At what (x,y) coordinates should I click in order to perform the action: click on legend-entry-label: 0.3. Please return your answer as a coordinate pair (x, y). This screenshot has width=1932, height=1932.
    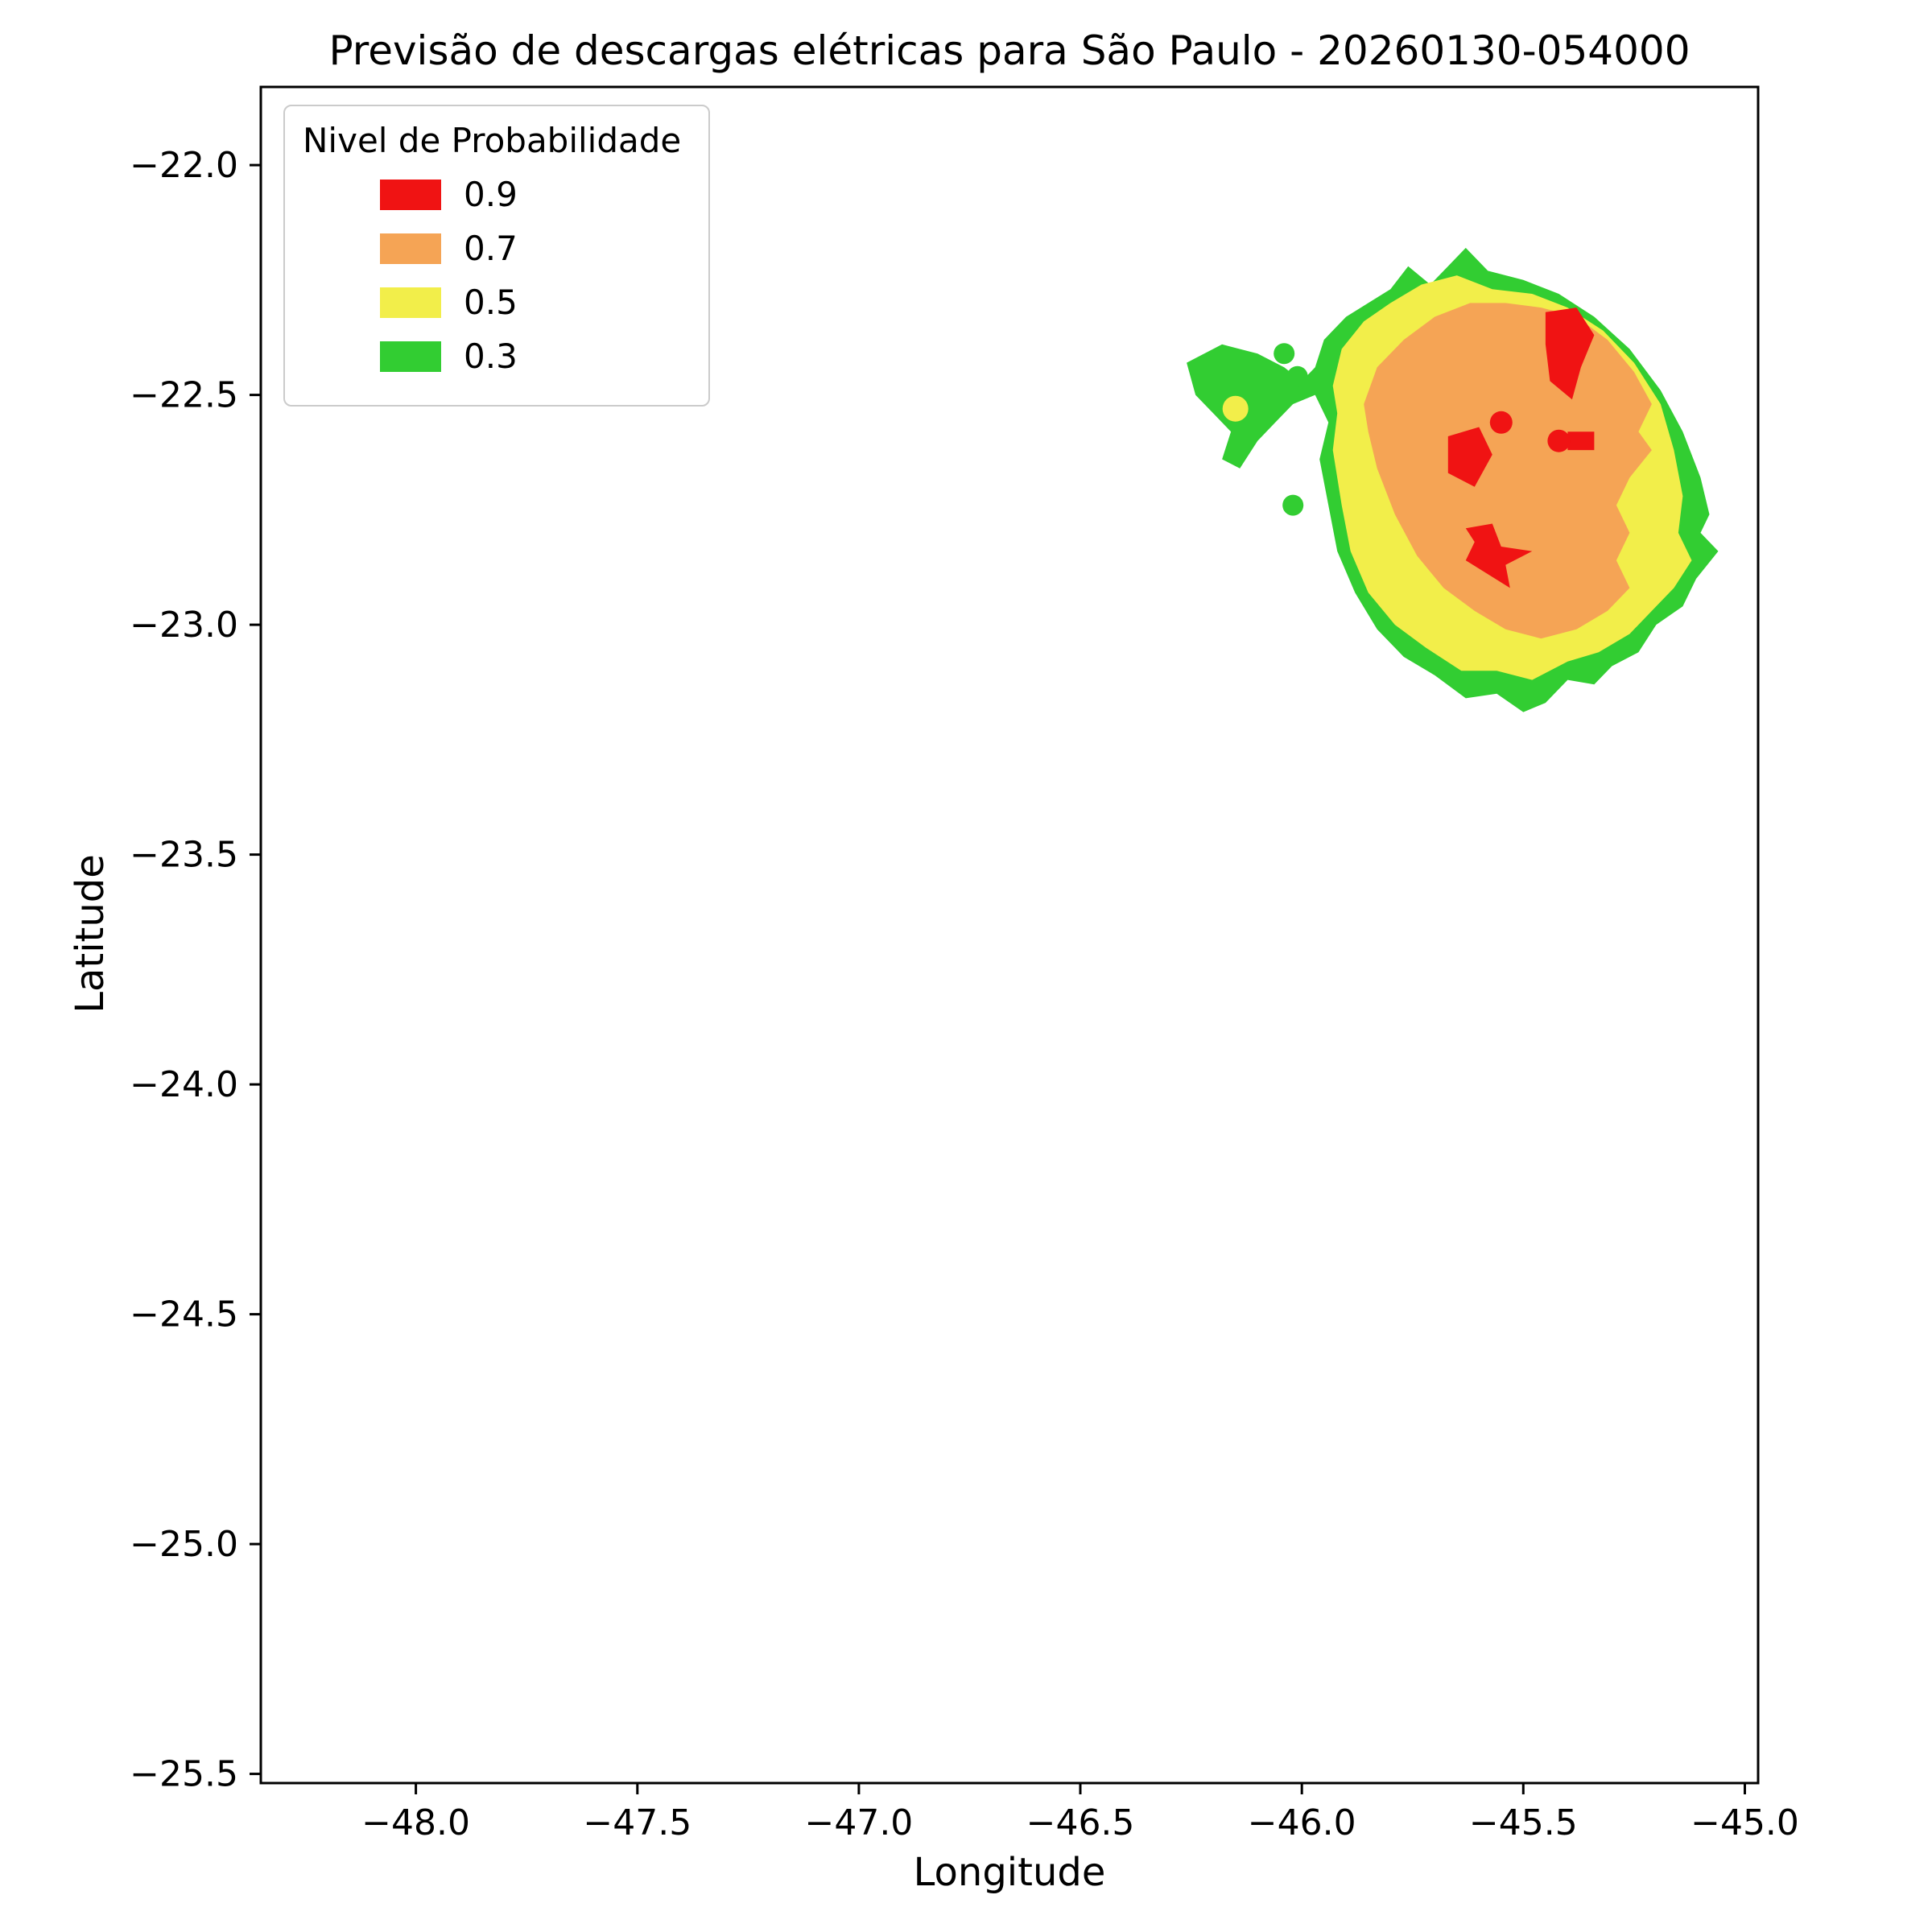
    Looking at the image, I should click on (491, 356).